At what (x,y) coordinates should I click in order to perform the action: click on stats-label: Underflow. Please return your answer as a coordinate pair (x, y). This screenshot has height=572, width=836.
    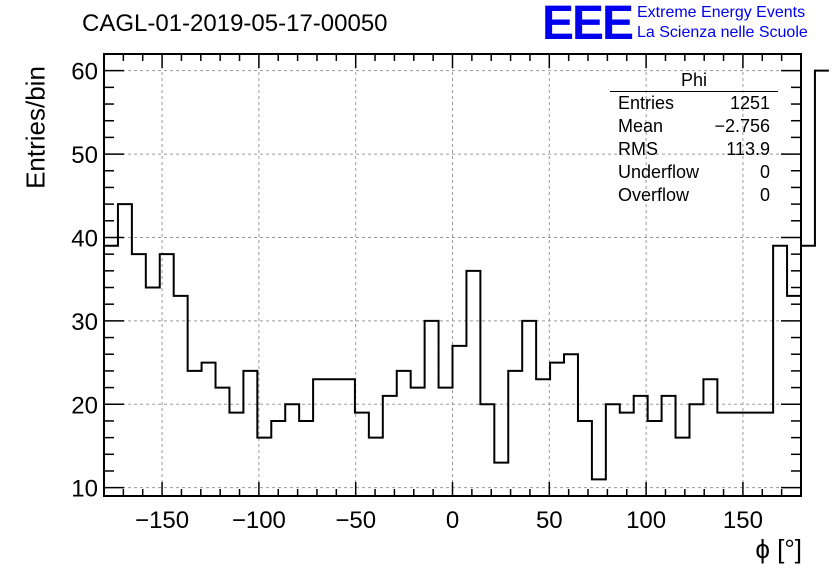
    Looking at the image, I should click on (659, 172).